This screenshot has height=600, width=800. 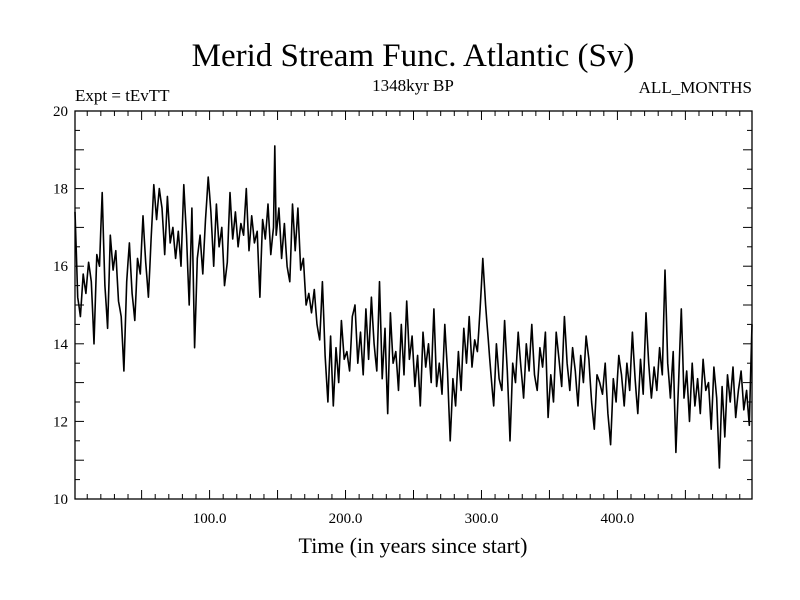 What do you see at coordinates (61, 306) in the screenshot?
I see `y-tick-labels: 10 12 14 16 18 20` at bounding box center [61, 306].